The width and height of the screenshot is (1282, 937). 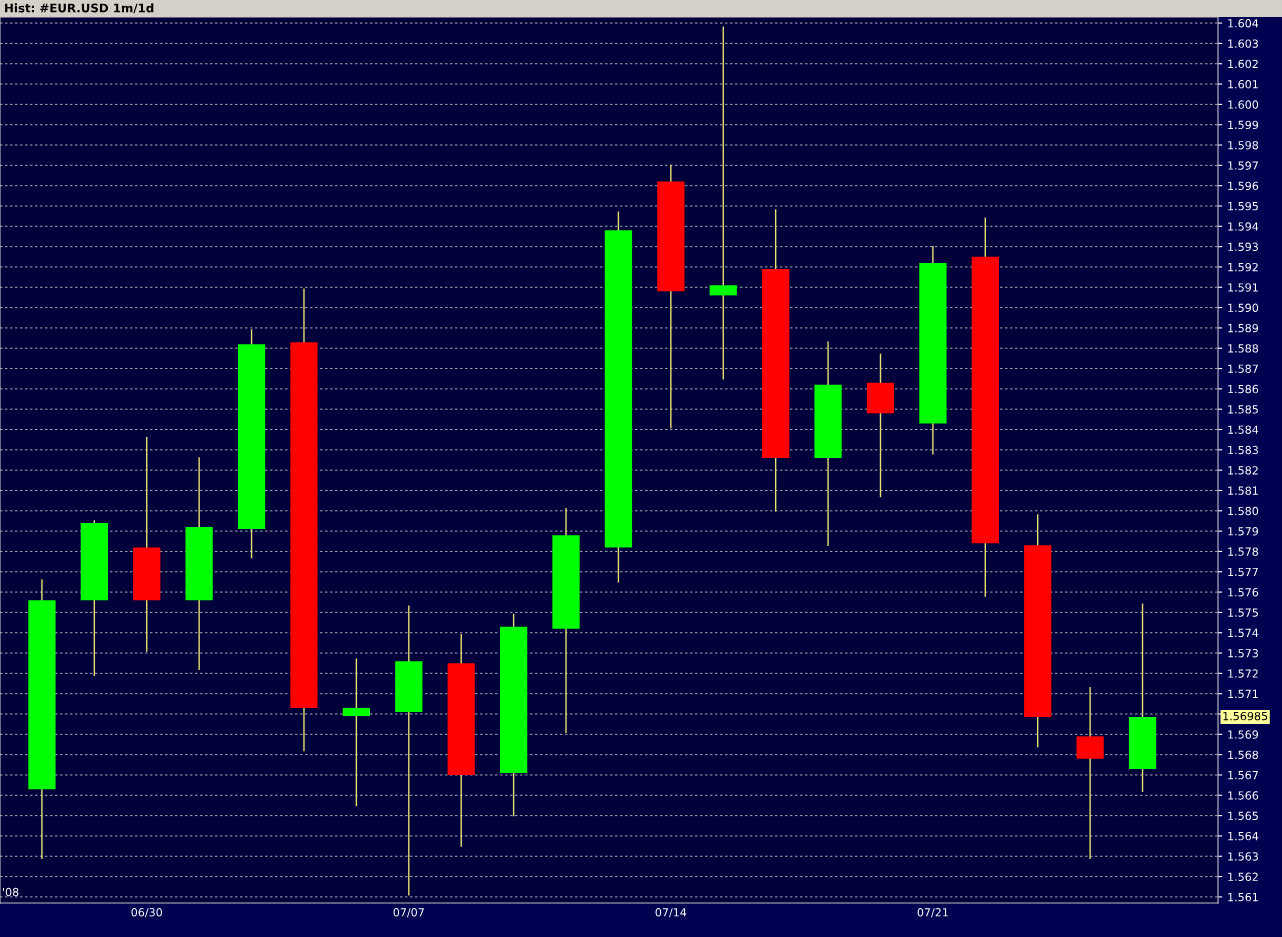 I want to click on y-tick-label: 1.579, so click(x=1243, y=531).